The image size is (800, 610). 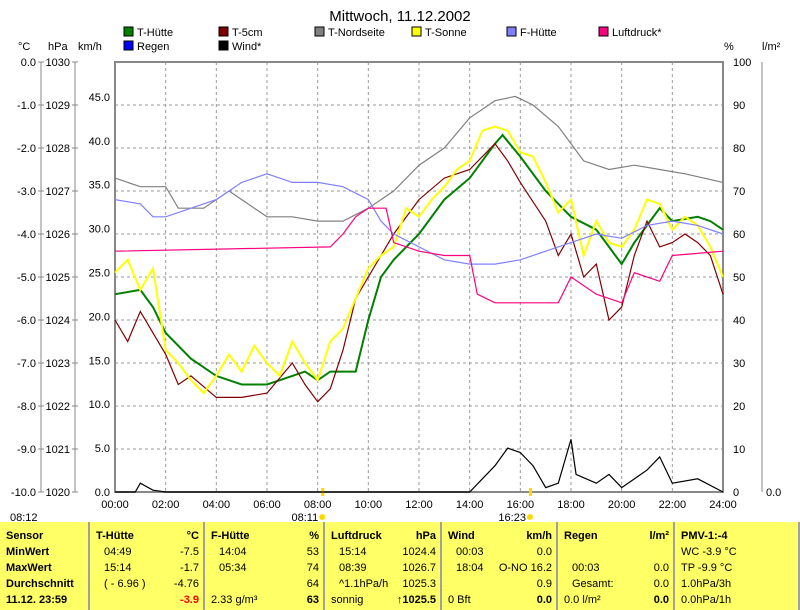 I want to click on column-unit: °C, so click(x=192, y=536).